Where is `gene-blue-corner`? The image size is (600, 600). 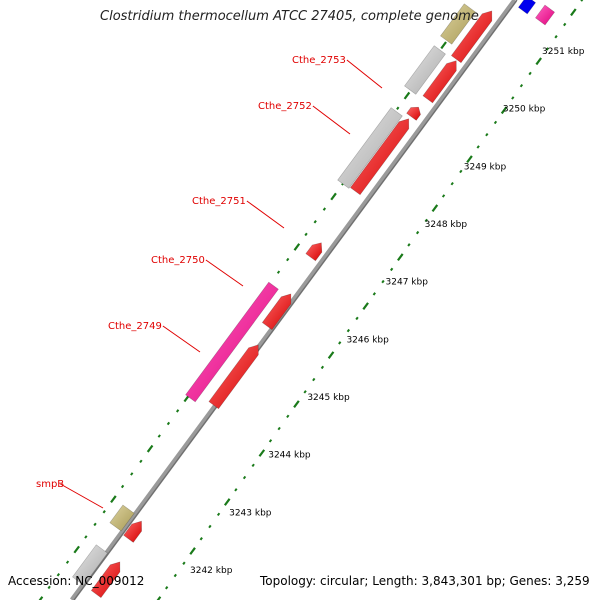 gene-blue-corner is located at coordinates (527, 7).